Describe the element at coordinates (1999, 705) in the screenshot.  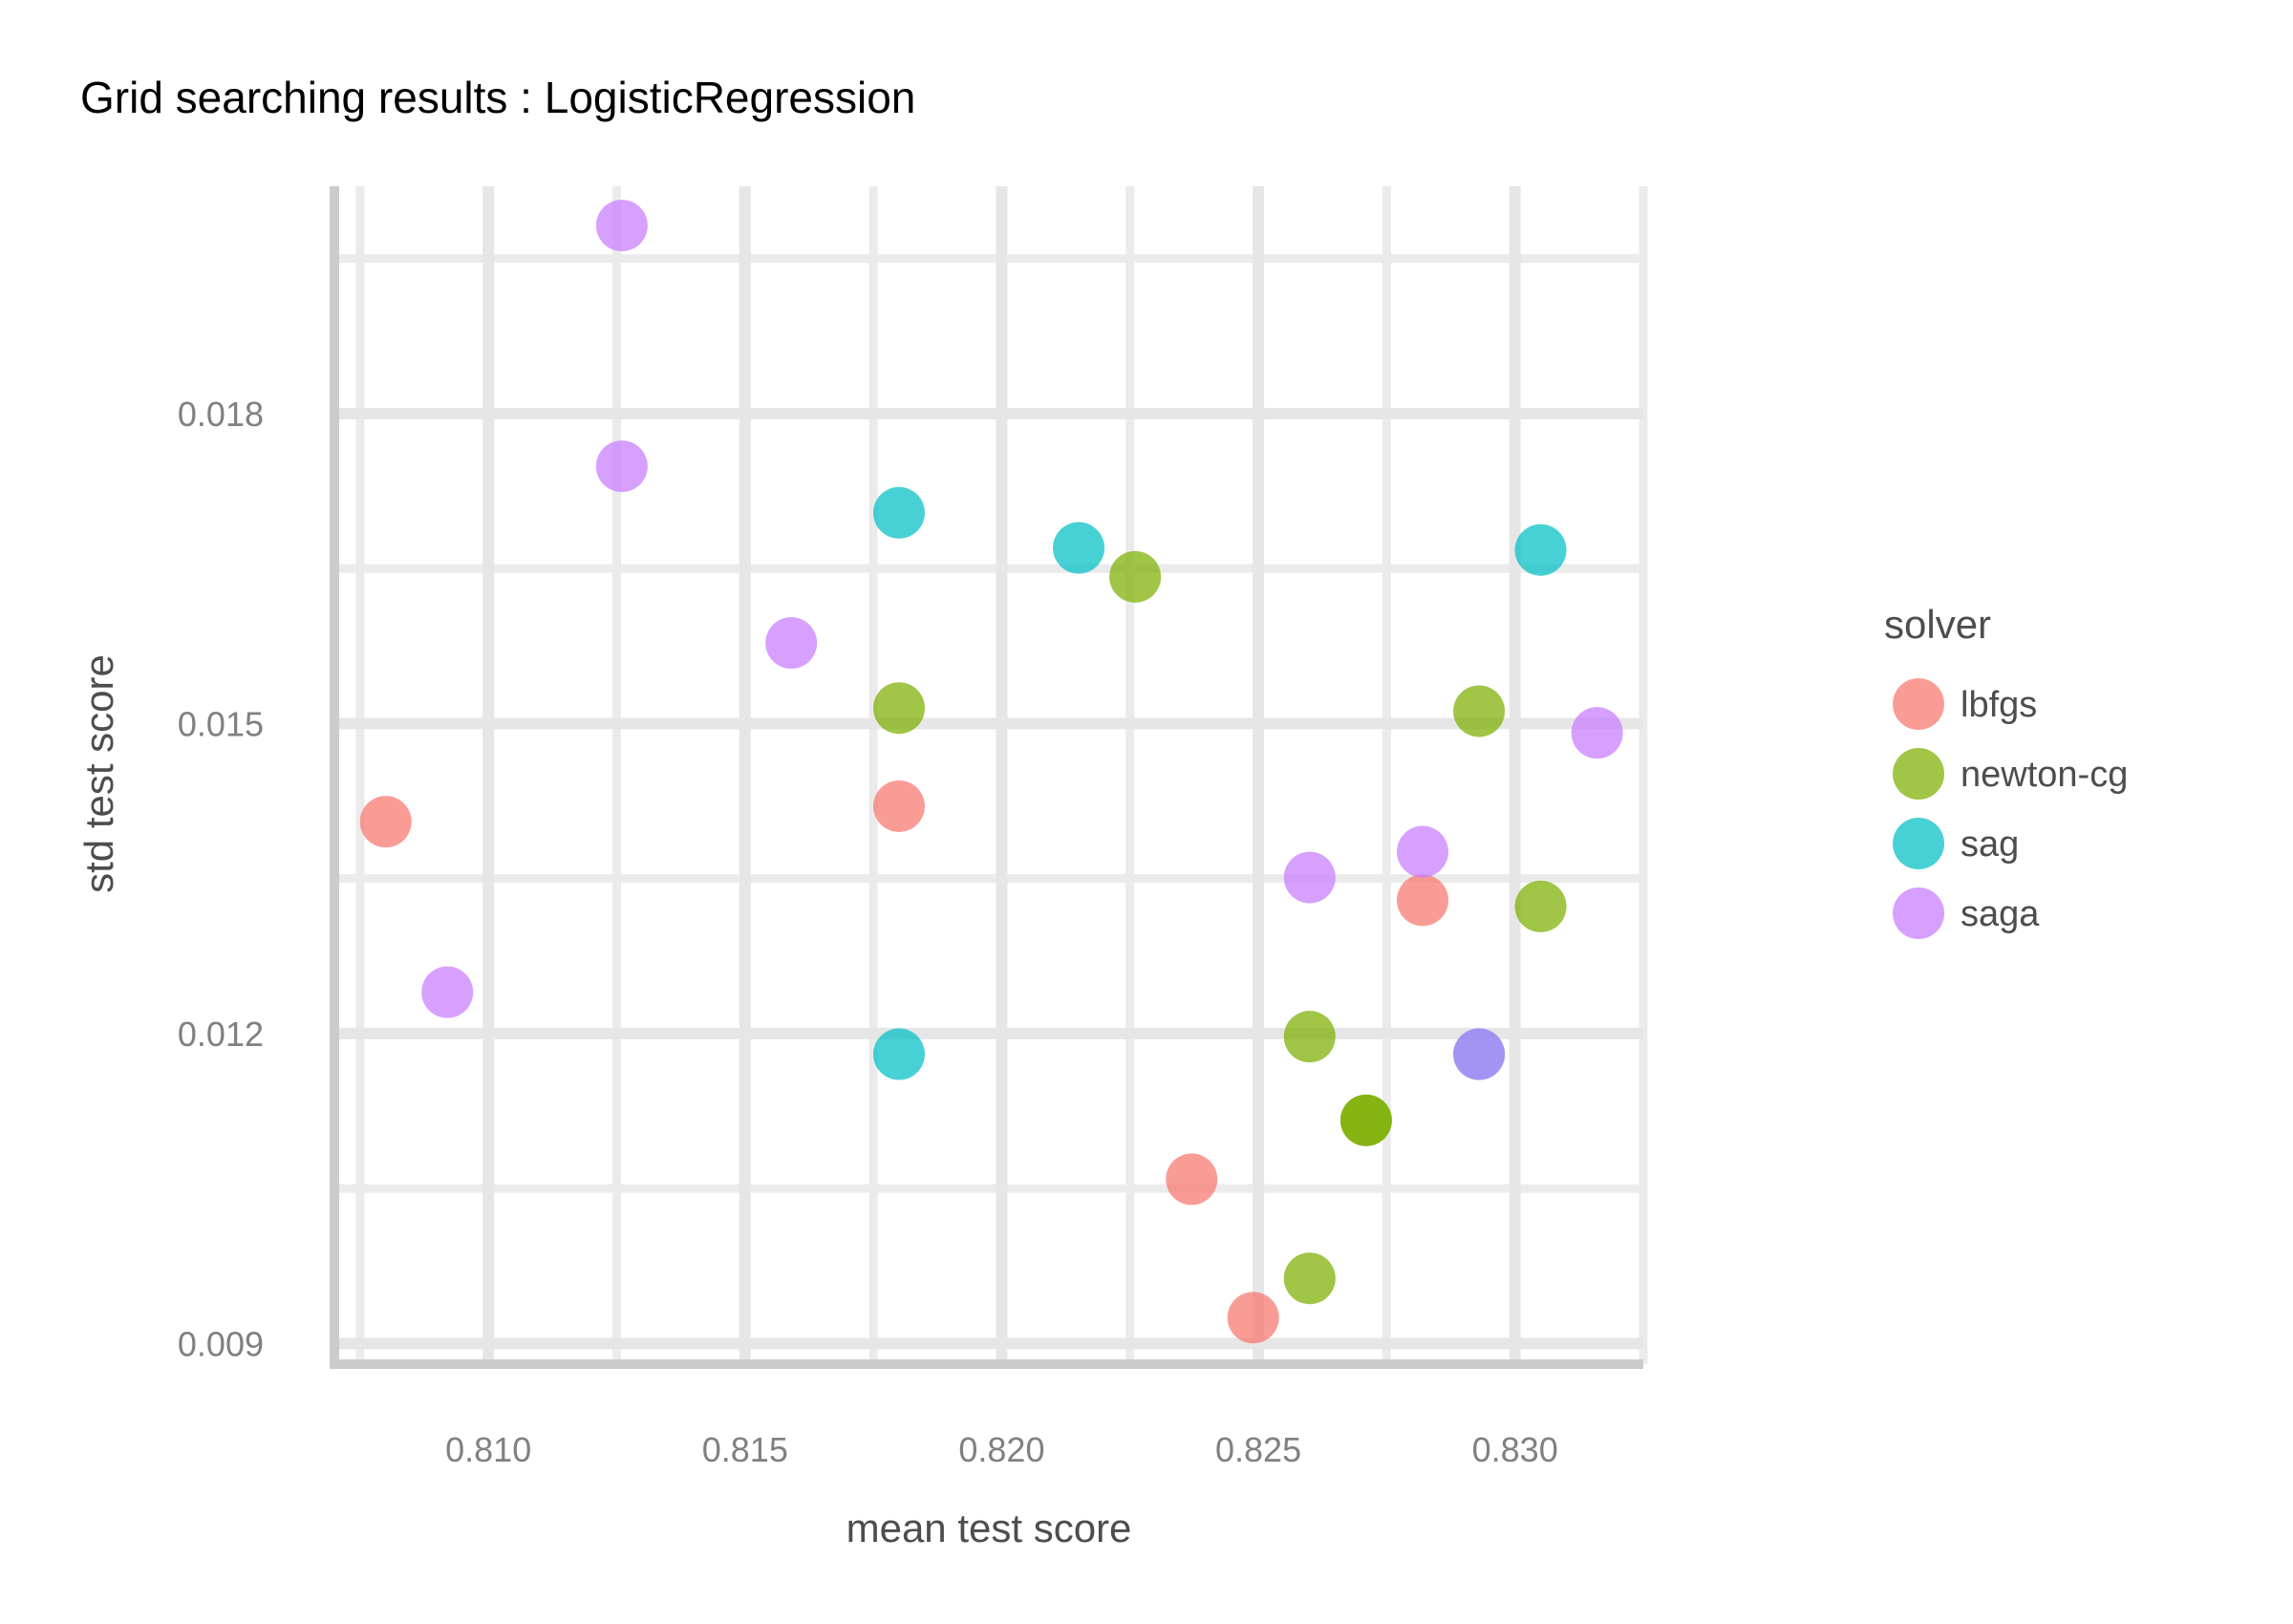
I see `legend-label-lbfgs: lbfgs` at that location.